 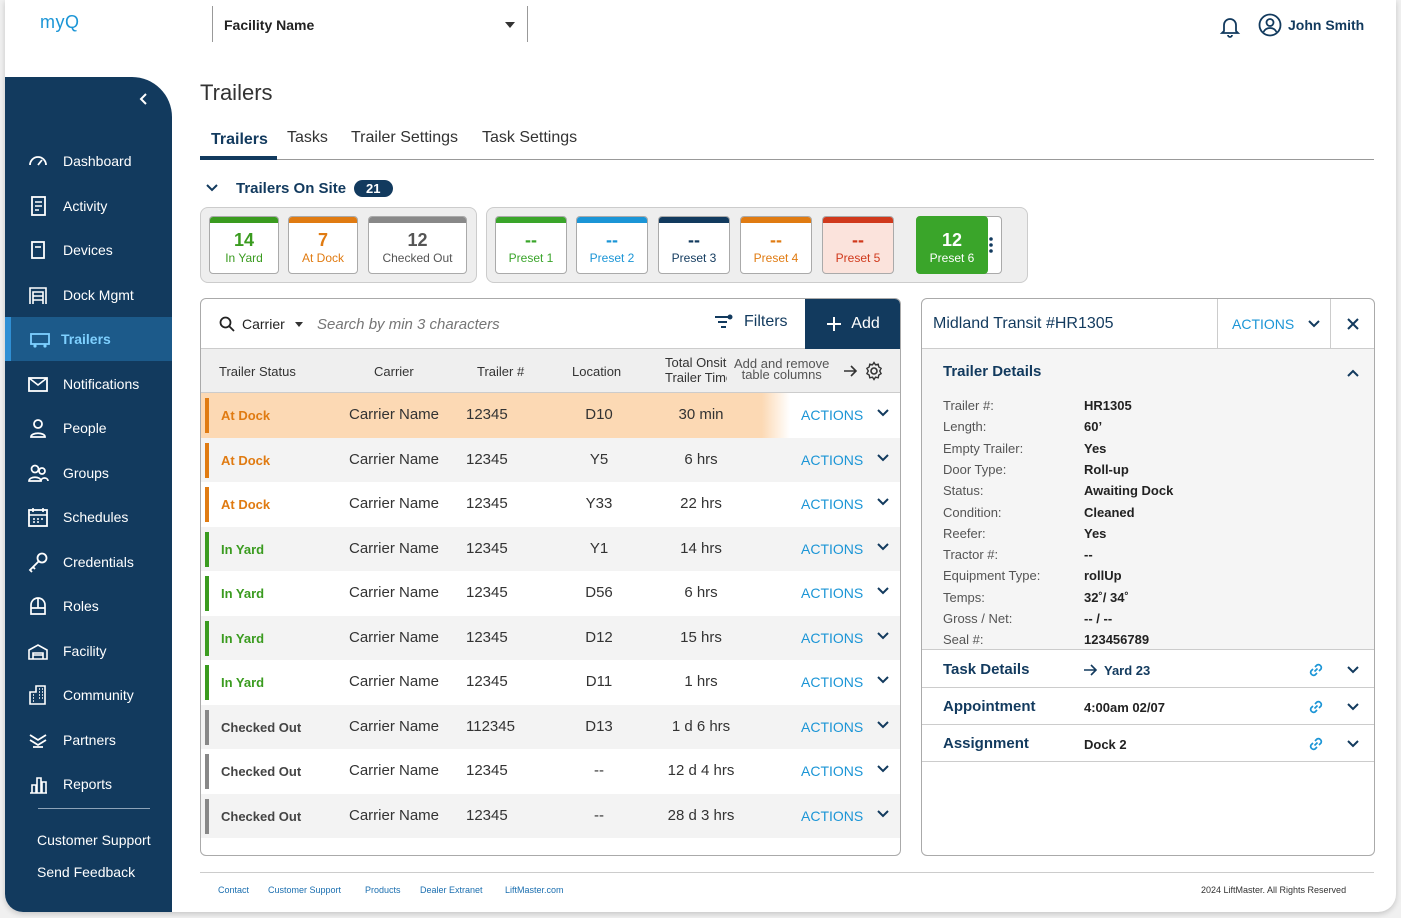 I want to click on preset-card-1: -- Preset 1, so click(x=531, y=245).